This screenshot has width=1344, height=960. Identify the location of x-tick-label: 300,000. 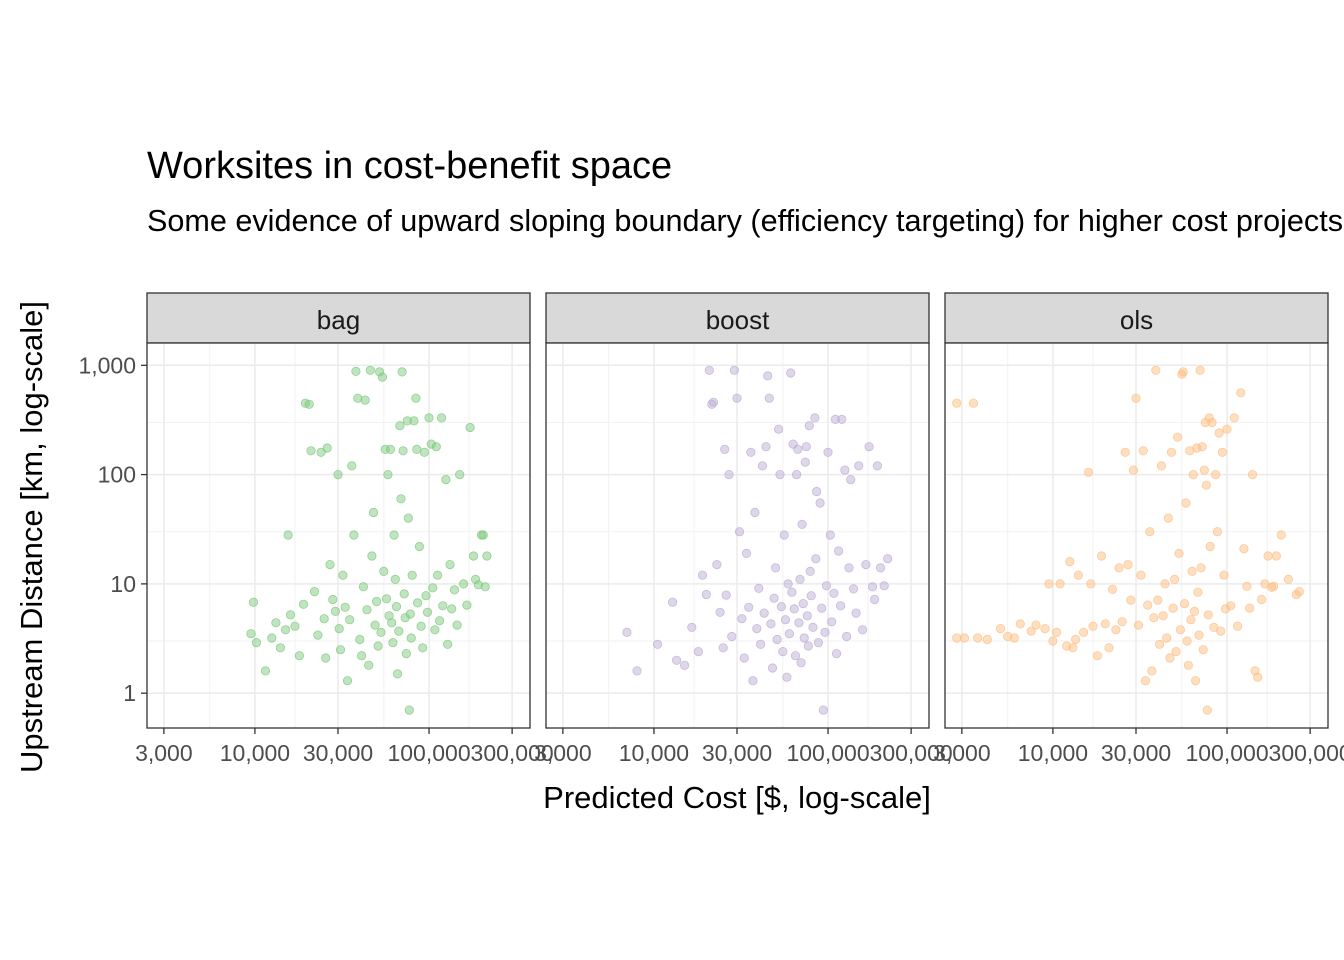
(512, 753).